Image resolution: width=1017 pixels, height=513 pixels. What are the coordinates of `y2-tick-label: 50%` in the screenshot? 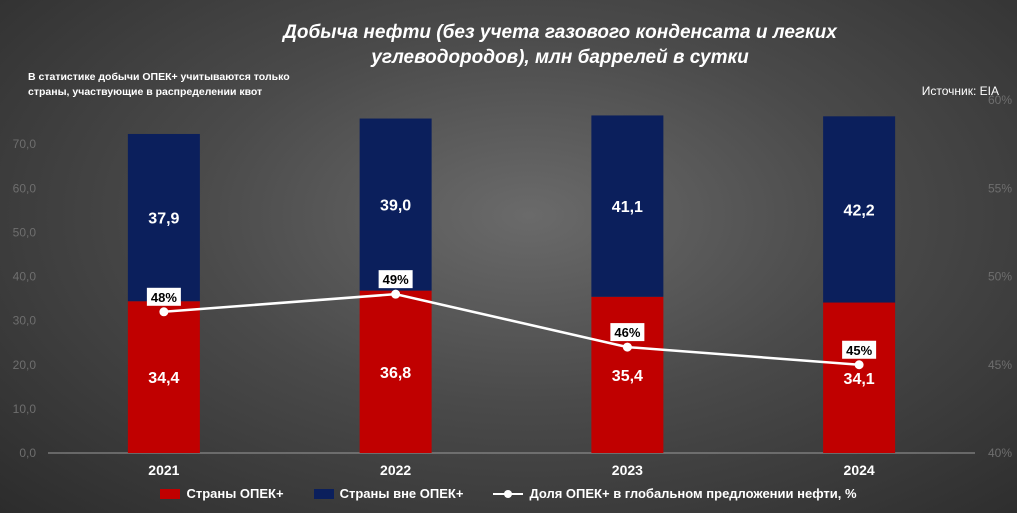 It's located at (1000, 277).